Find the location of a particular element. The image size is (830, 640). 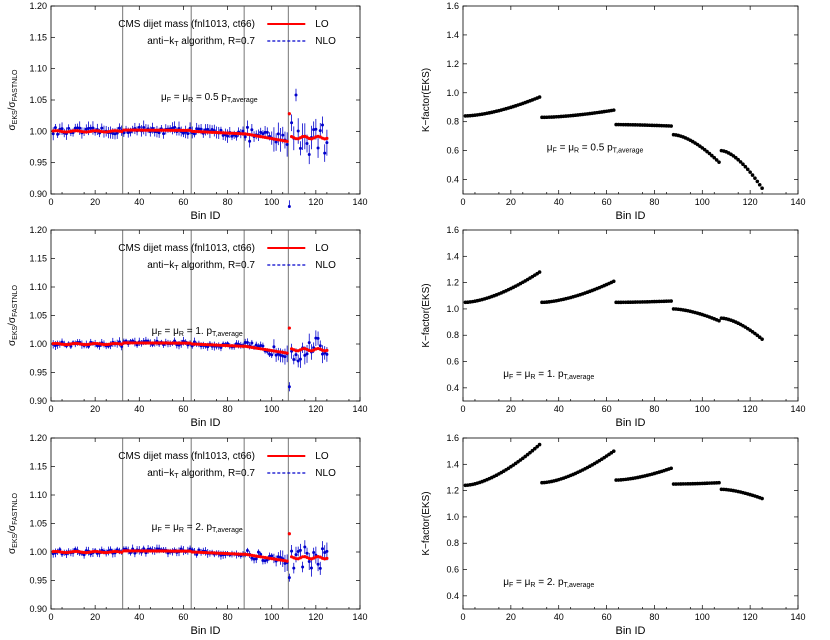

y-tick-label: 1.15 is located at coordinates (38, 467).